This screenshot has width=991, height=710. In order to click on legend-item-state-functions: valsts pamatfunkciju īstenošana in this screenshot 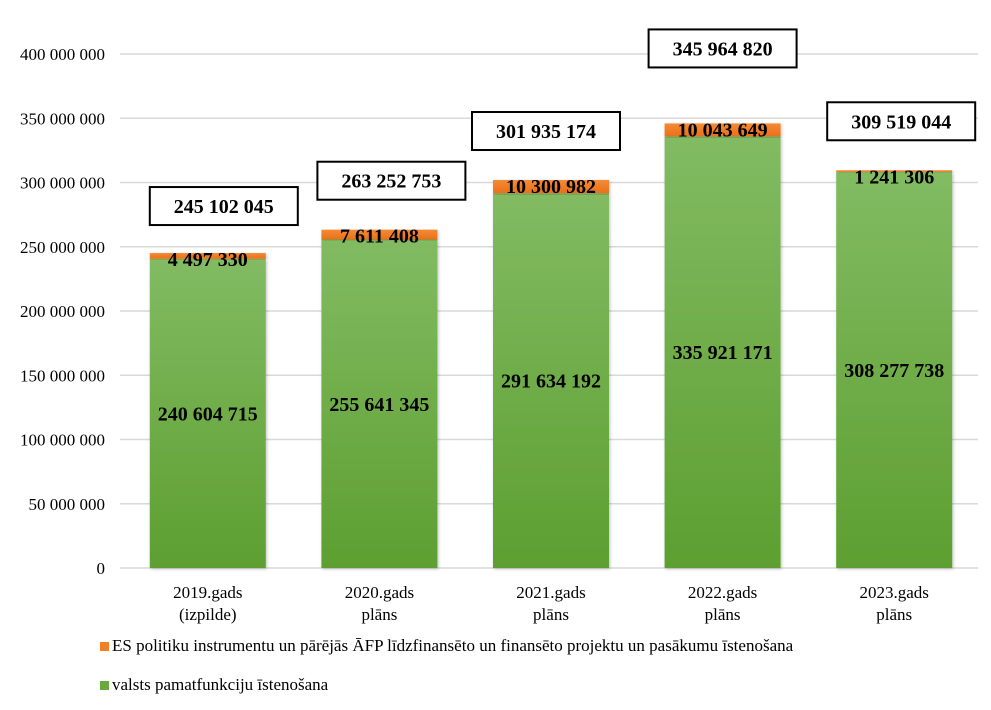, I will do `click(214, 685)`.